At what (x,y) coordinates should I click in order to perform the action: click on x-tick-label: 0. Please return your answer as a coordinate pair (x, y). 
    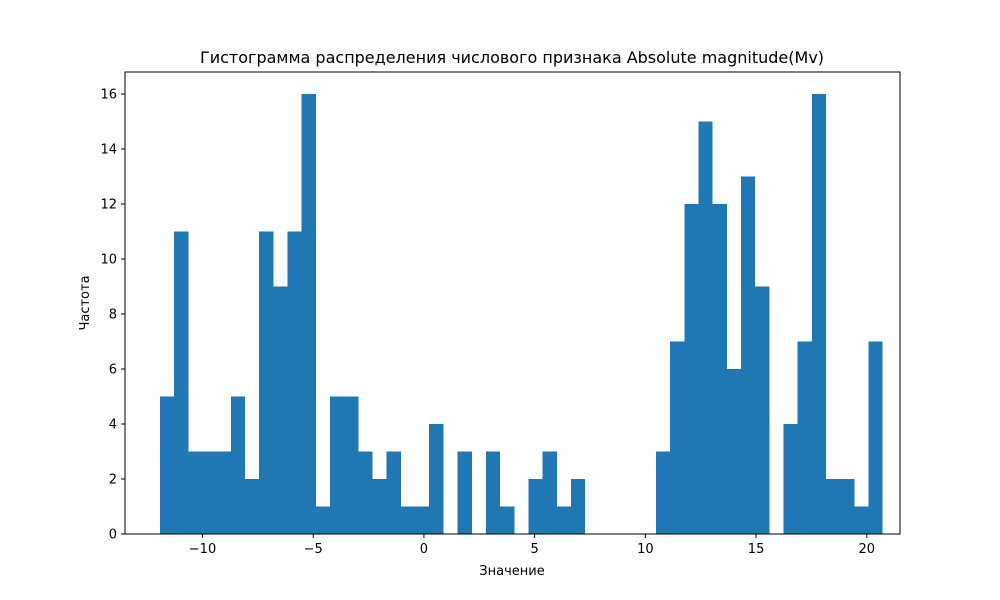
    Looking at the image, I should click on (424, 549).